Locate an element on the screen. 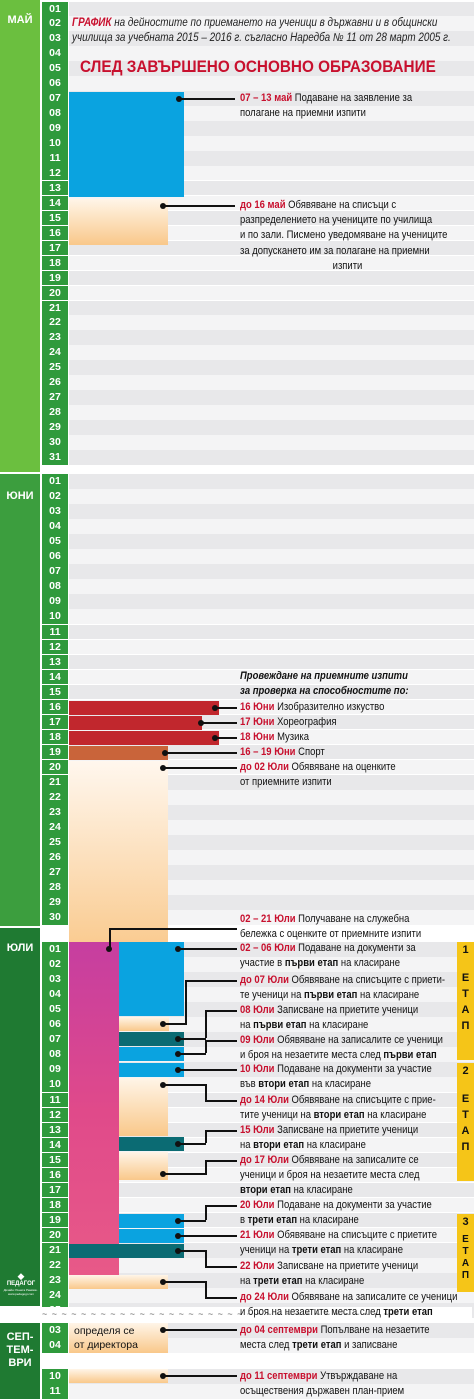  day-cell-may-26: 26 is located at coordinates (55, 382).